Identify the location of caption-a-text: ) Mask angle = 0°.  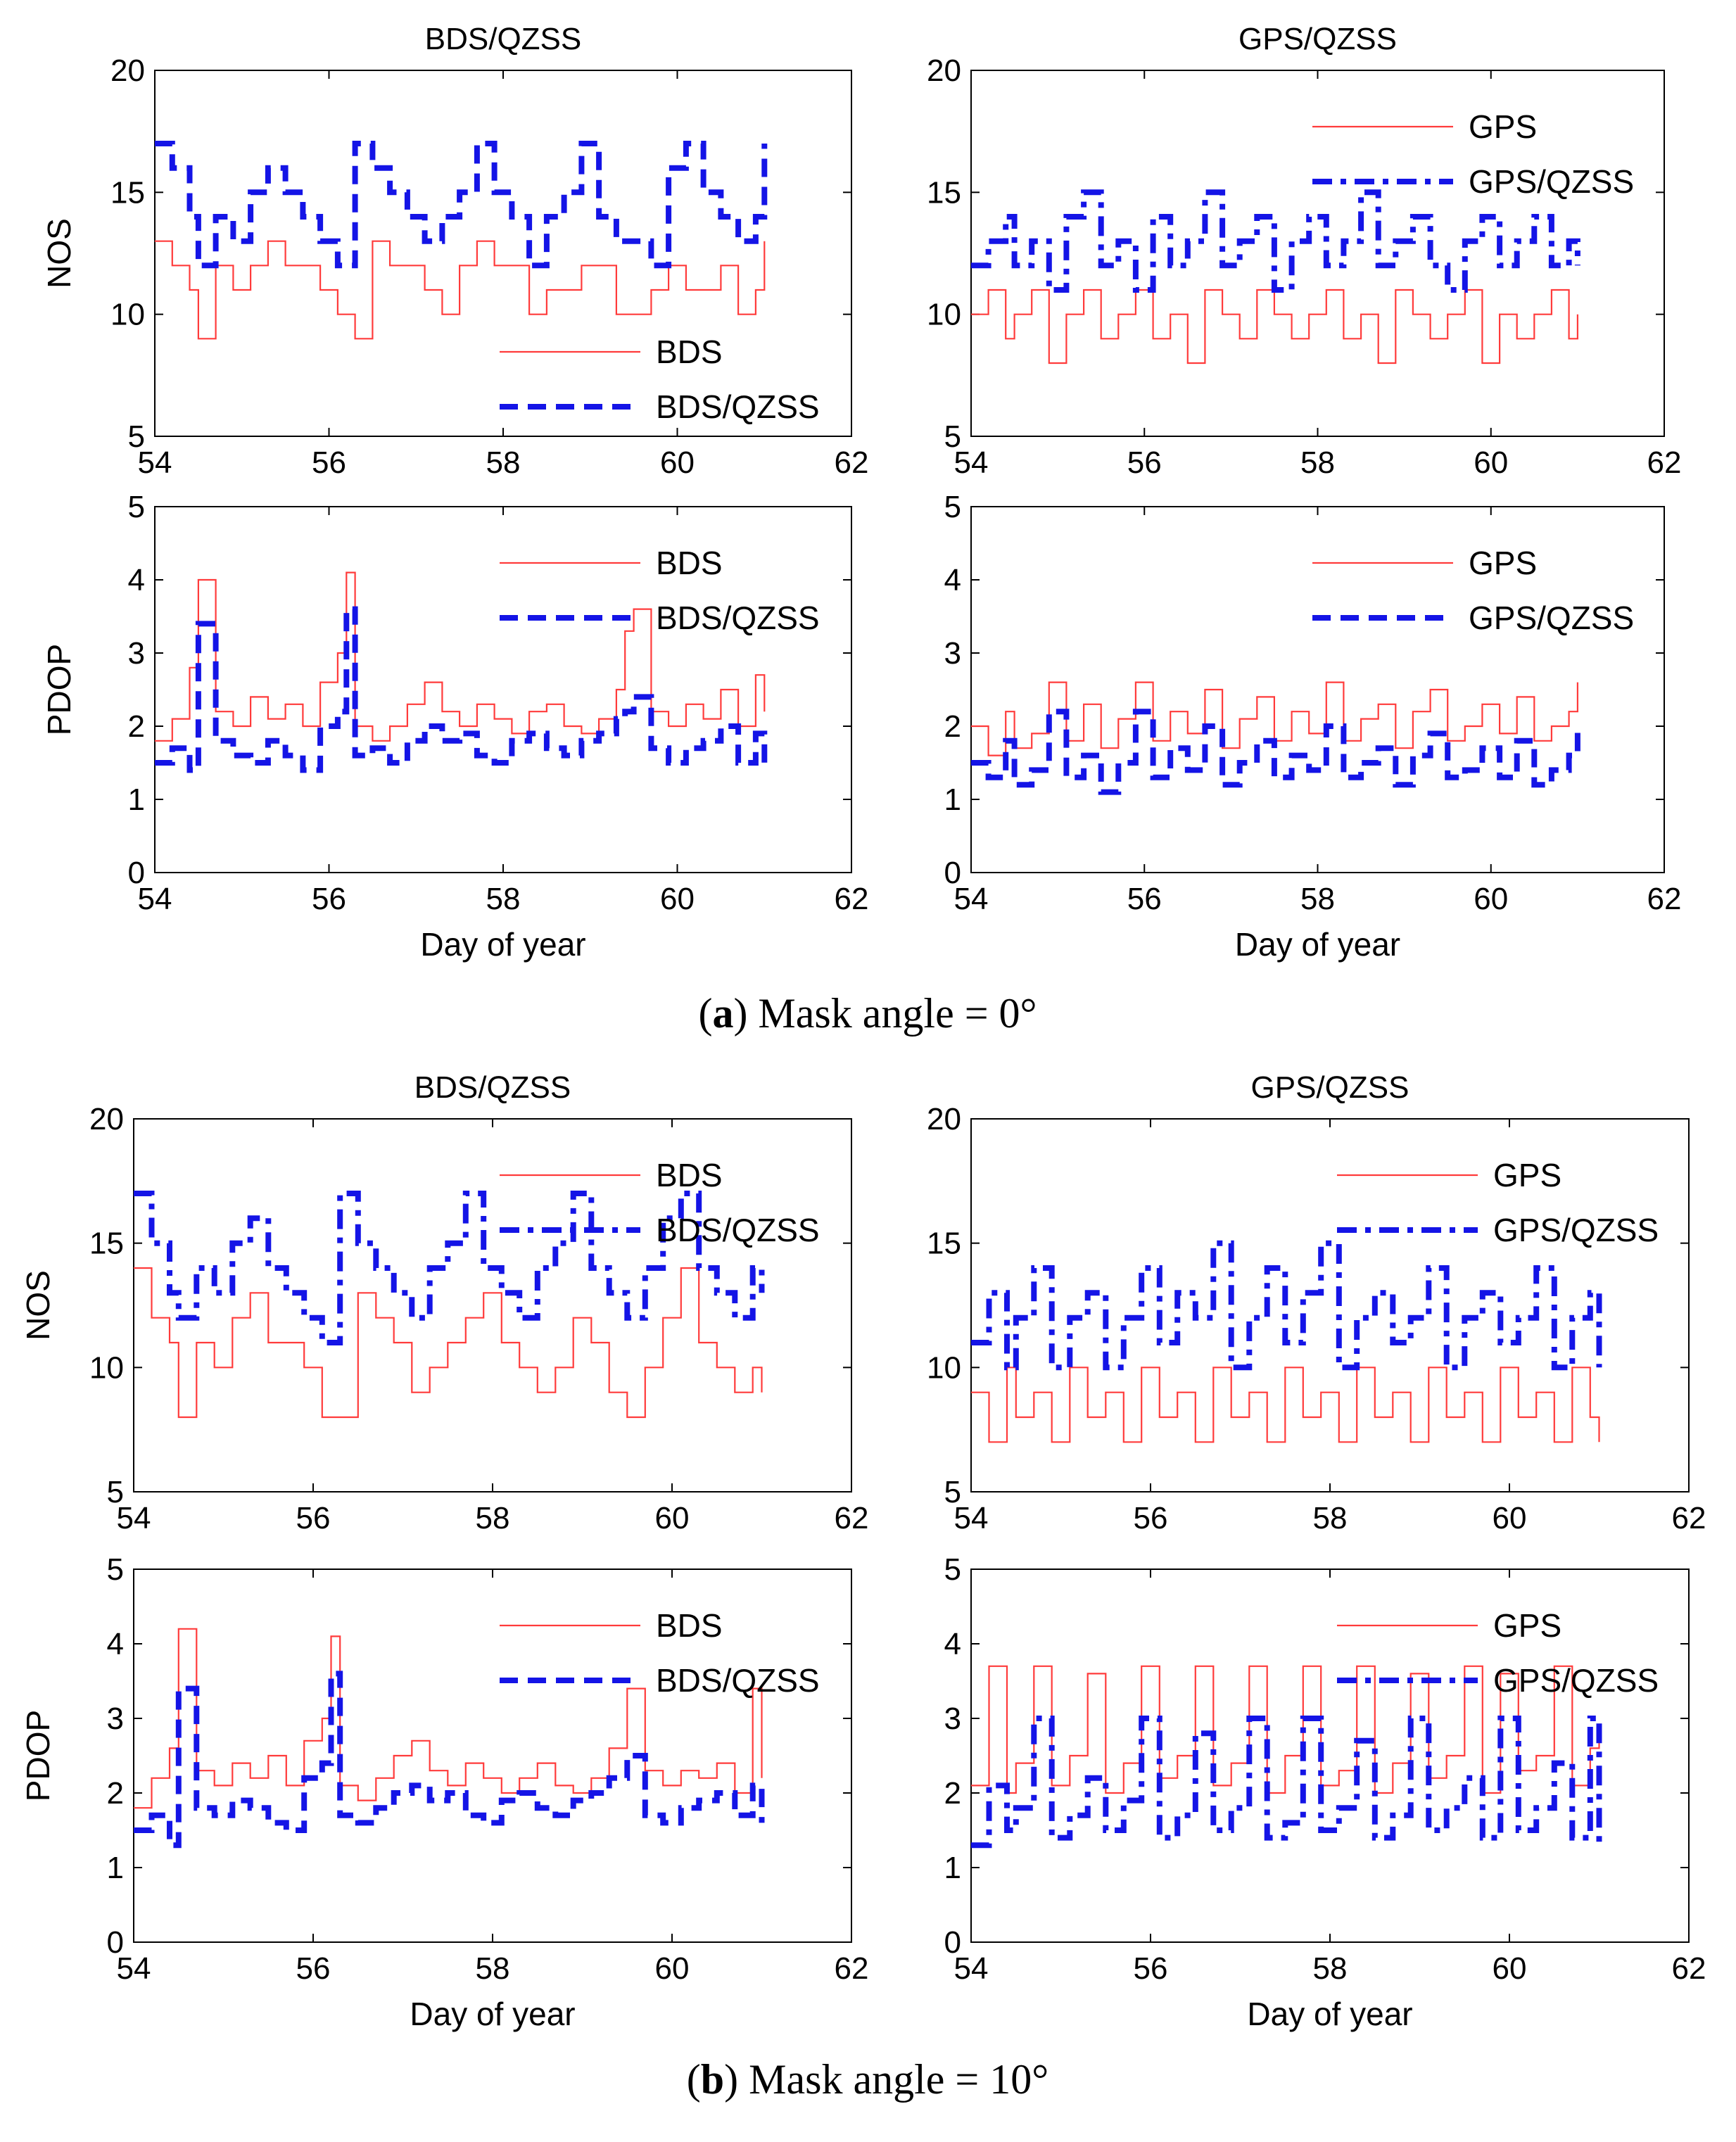
(885, 1013).